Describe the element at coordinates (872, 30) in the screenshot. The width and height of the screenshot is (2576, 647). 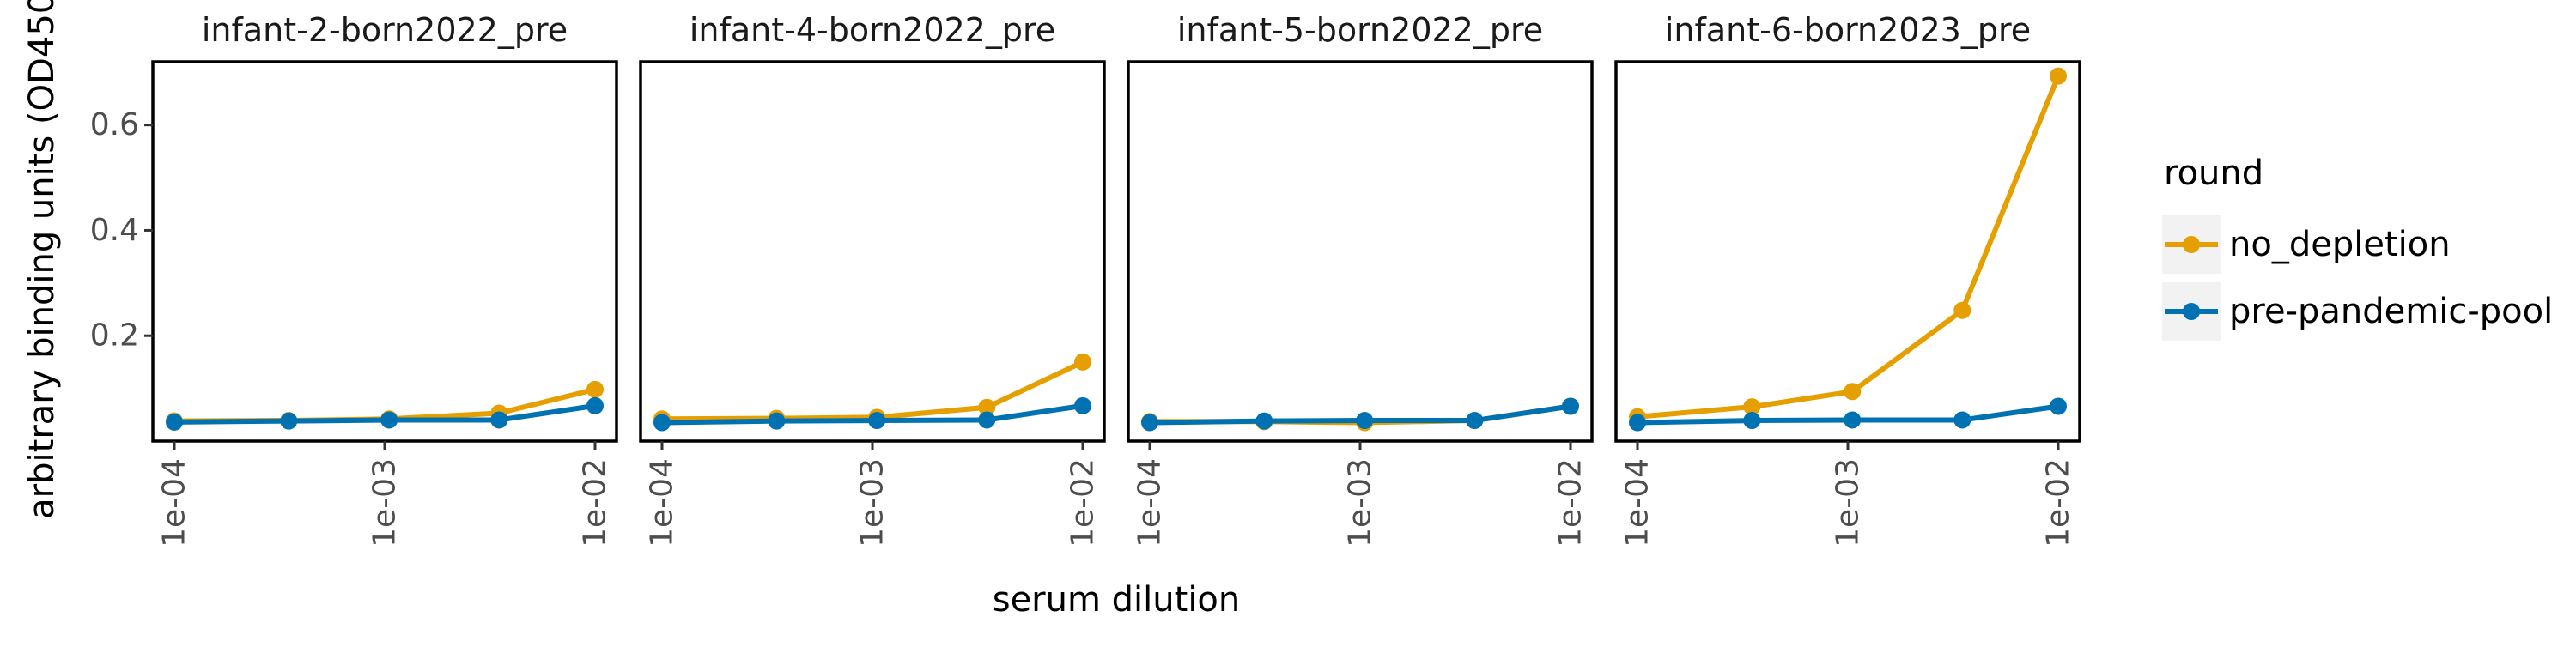
I see `panel-title: infant-4-born2022_pre` at that location.